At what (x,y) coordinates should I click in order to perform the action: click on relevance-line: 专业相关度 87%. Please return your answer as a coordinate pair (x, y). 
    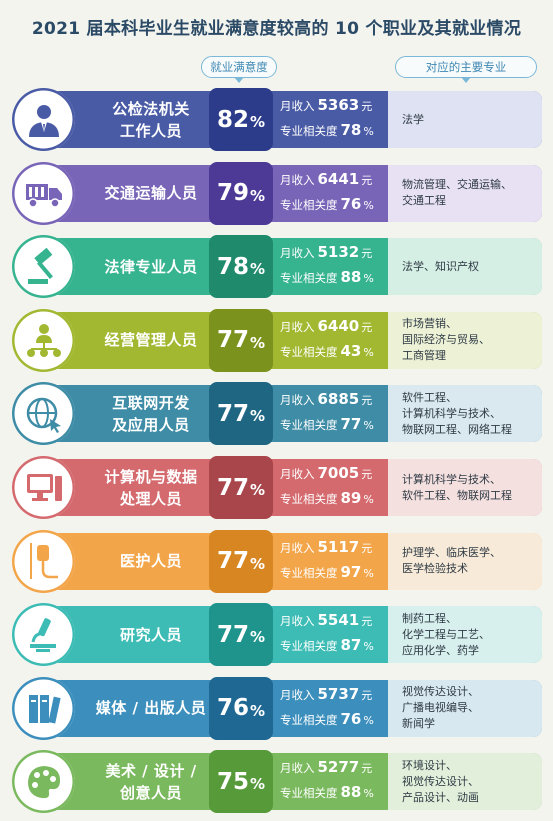
    Looking at the image, I should click on (336, 645).